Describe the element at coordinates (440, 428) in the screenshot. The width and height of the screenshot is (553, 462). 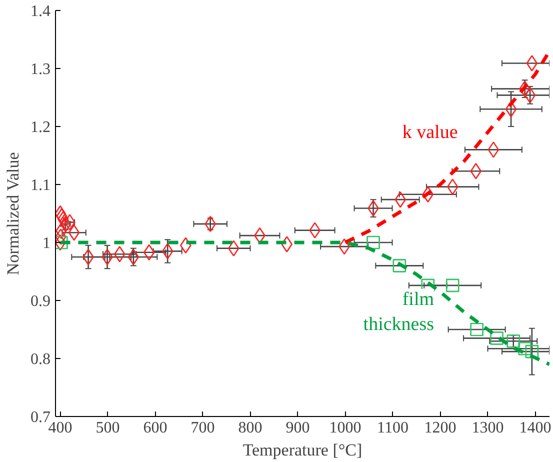
I see `x-tick-label: 1200` at that location.